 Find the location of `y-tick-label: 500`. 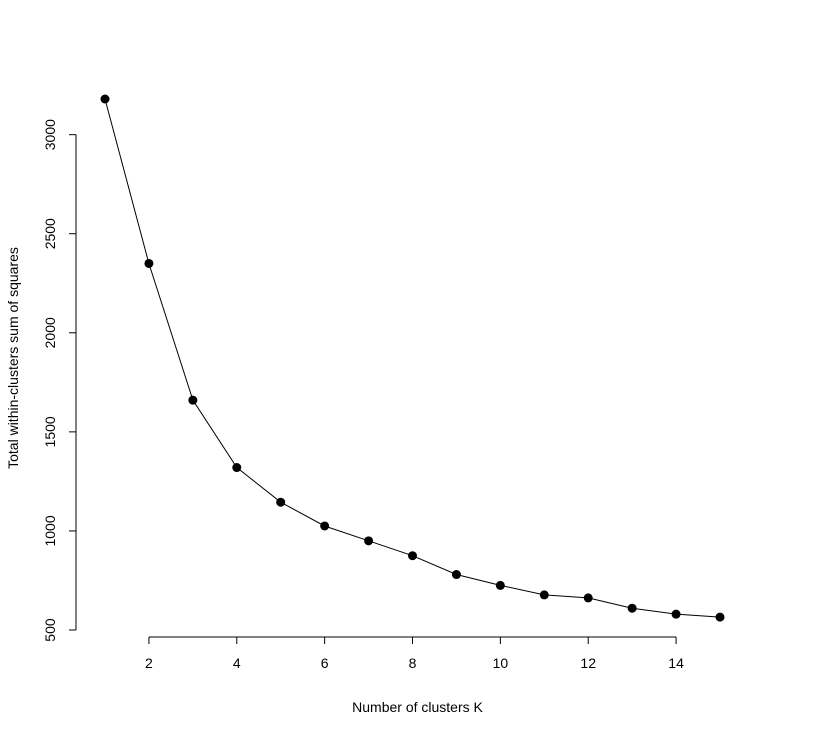

y-tick-label: 500 is located at coordinates (50, 630).